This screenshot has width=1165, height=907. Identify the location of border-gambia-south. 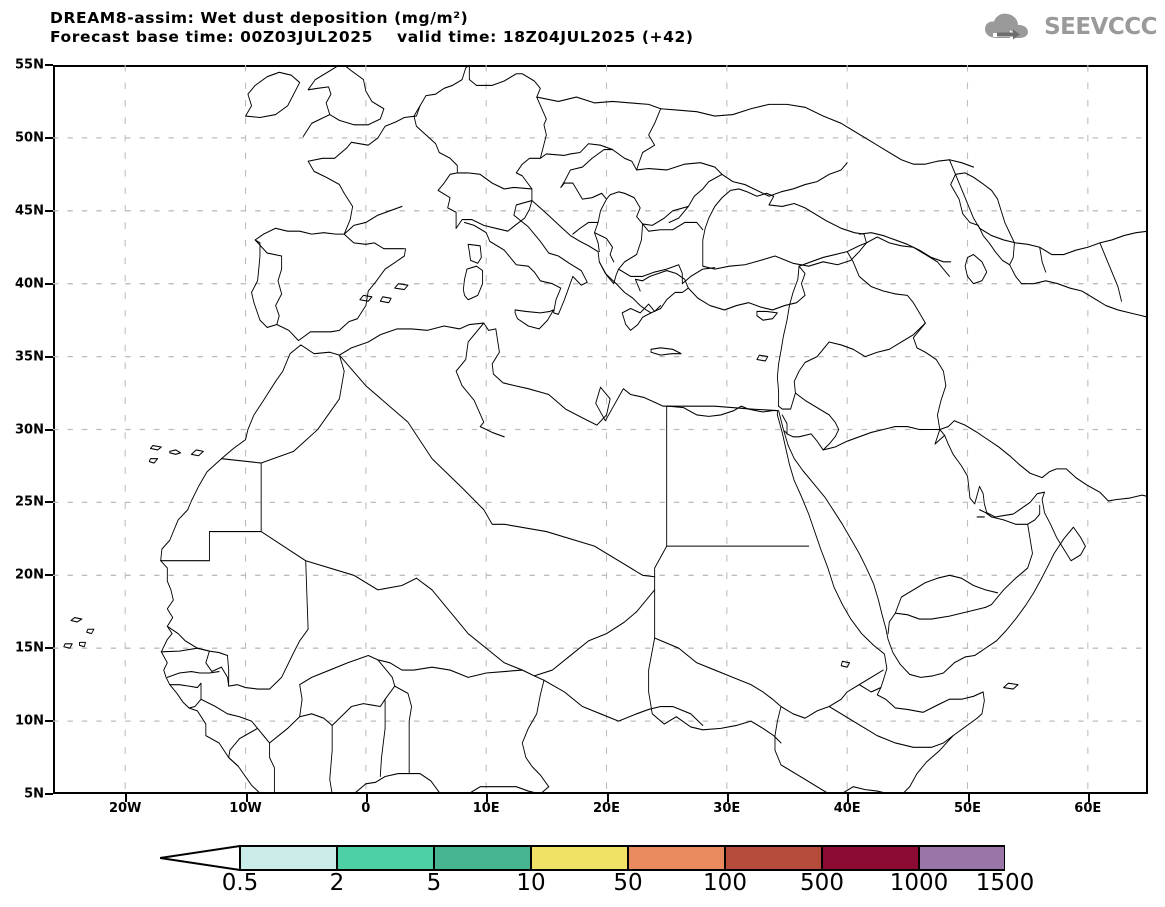
(193, 674).